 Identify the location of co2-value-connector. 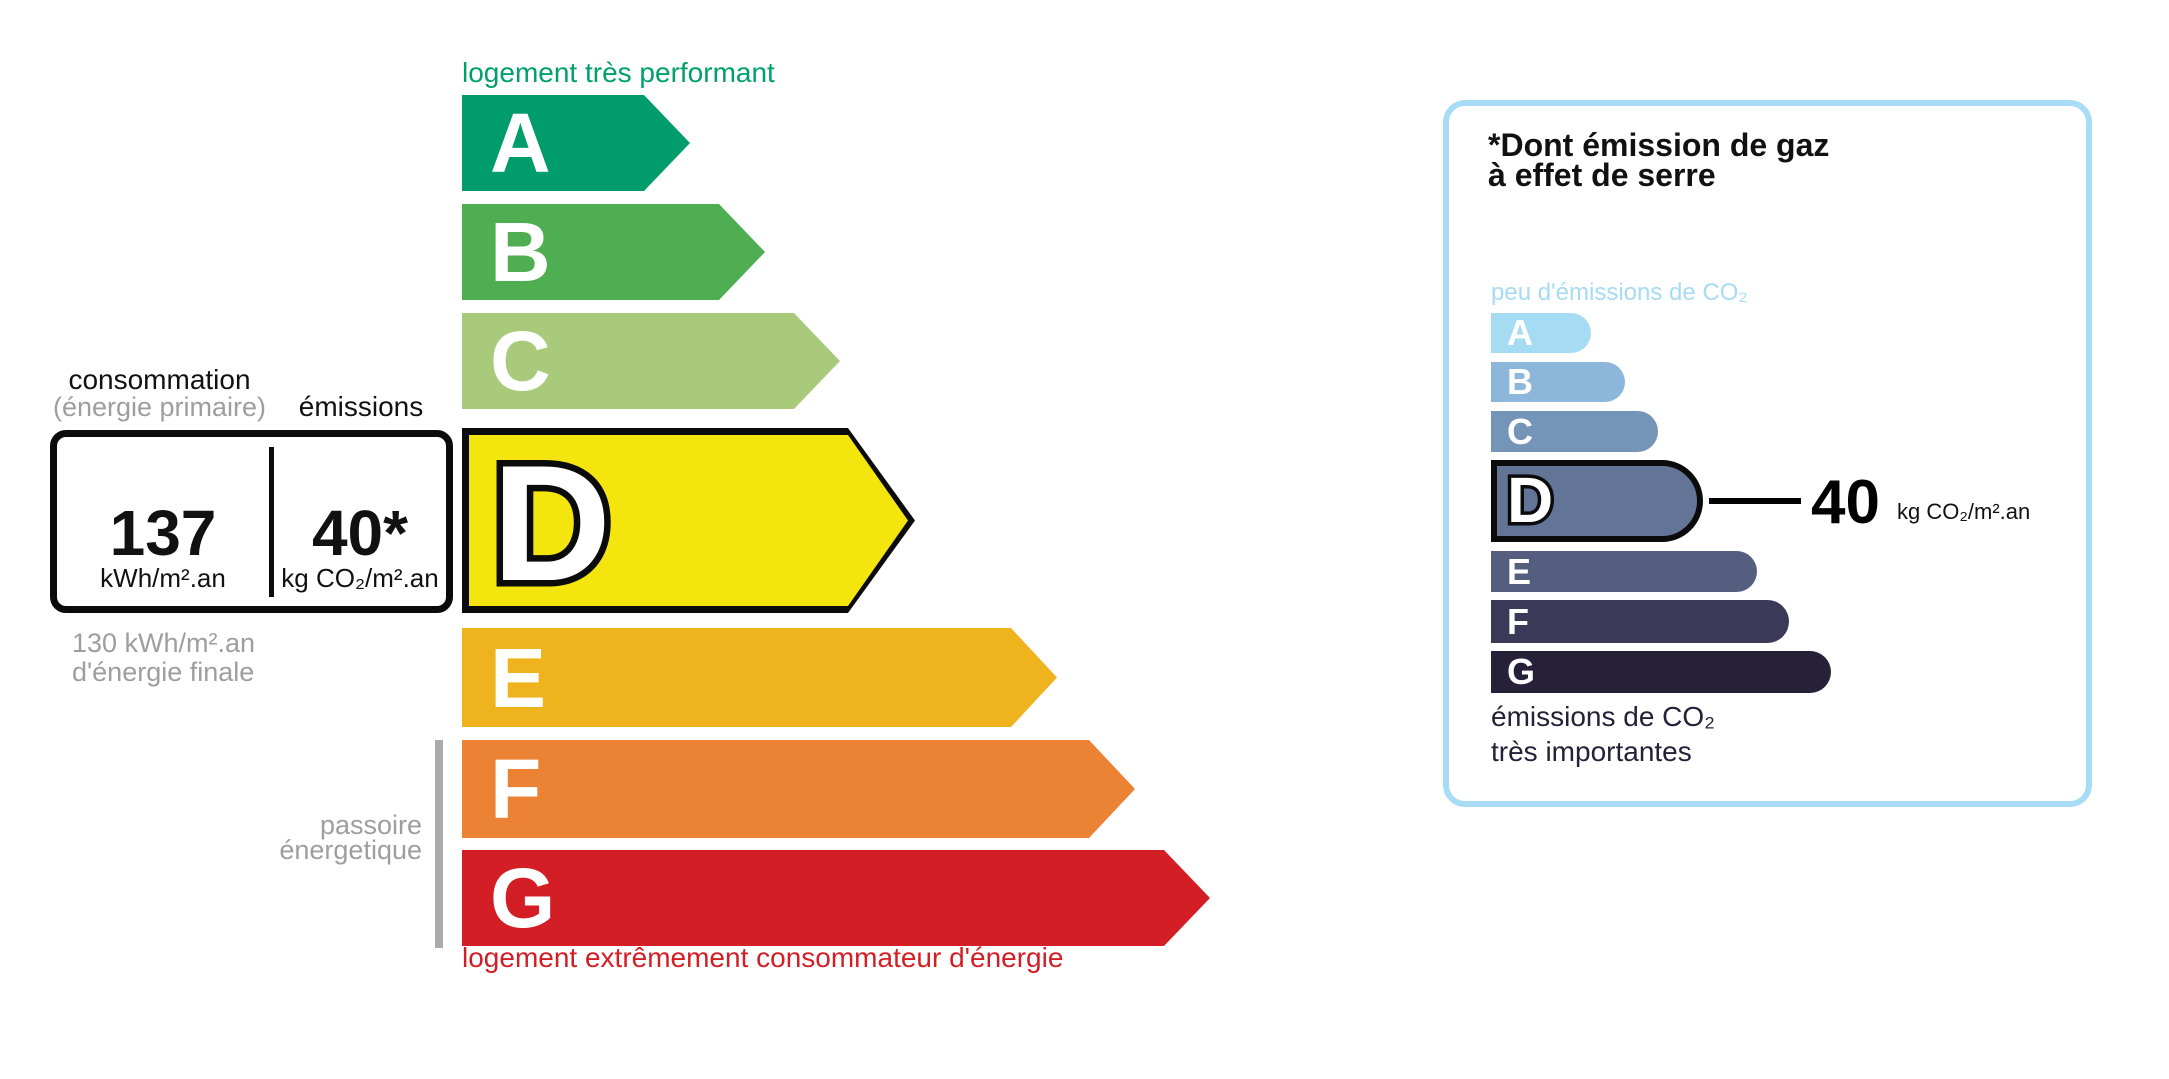
(1755, 501).